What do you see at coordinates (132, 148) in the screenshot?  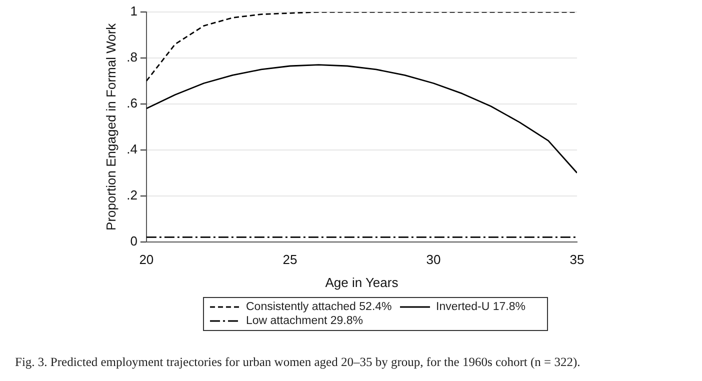 I see `y-tick-label: .4` at bounding box center [132, 148].